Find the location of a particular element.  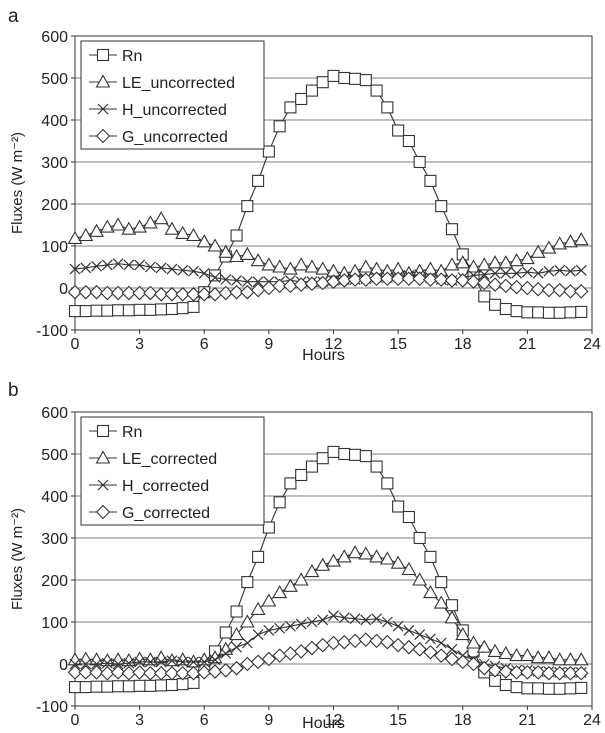

x-tick-label: 18 is located at coordinates (463, 720).